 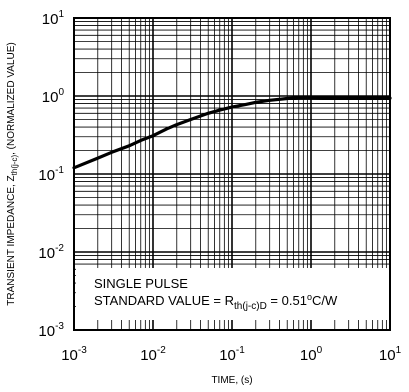 What do you see at coordinates (390, 354) in the screenshot?
I see `x-tick-label: 10¹` at bounding box center [390, 354].